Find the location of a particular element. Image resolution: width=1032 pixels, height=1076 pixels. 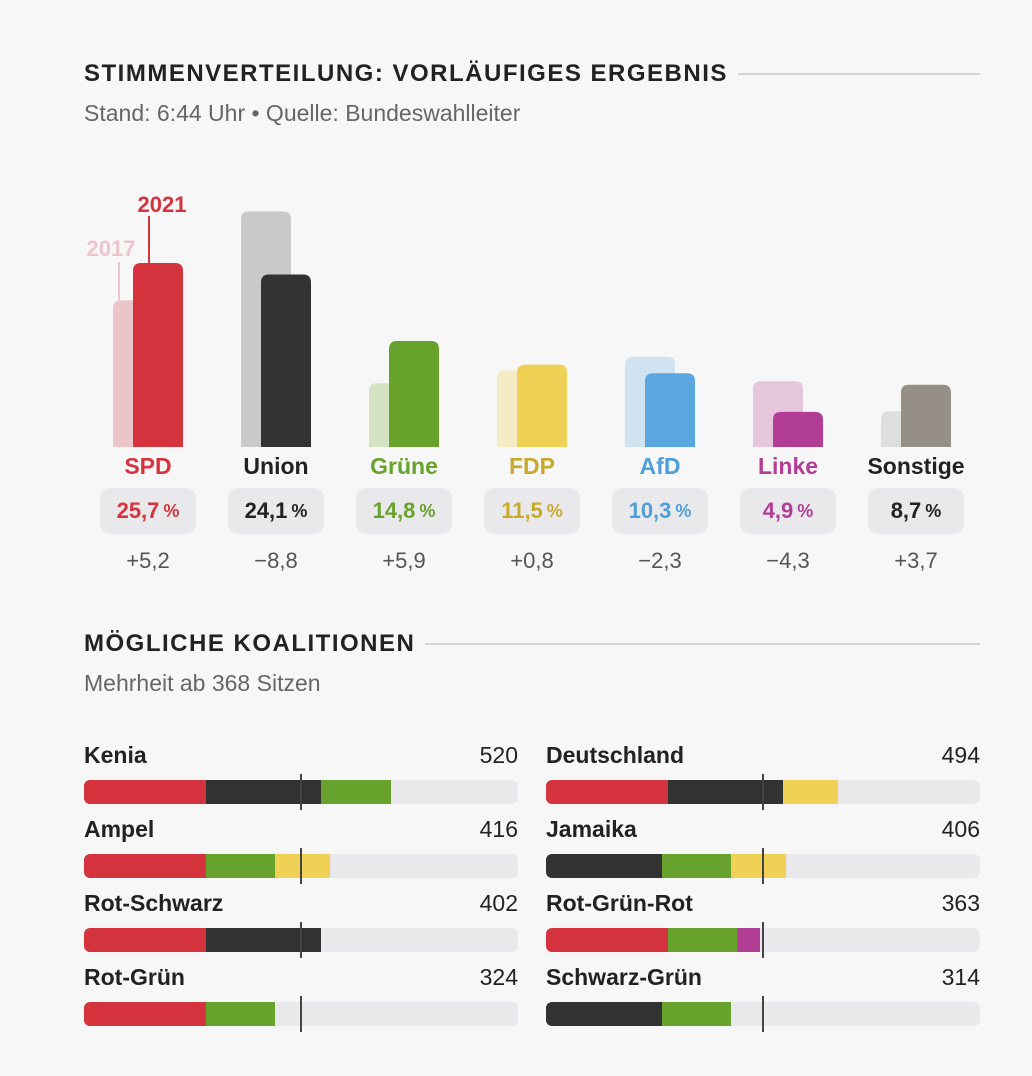

bar-2021-grüne is located at coordinates (414, 394).